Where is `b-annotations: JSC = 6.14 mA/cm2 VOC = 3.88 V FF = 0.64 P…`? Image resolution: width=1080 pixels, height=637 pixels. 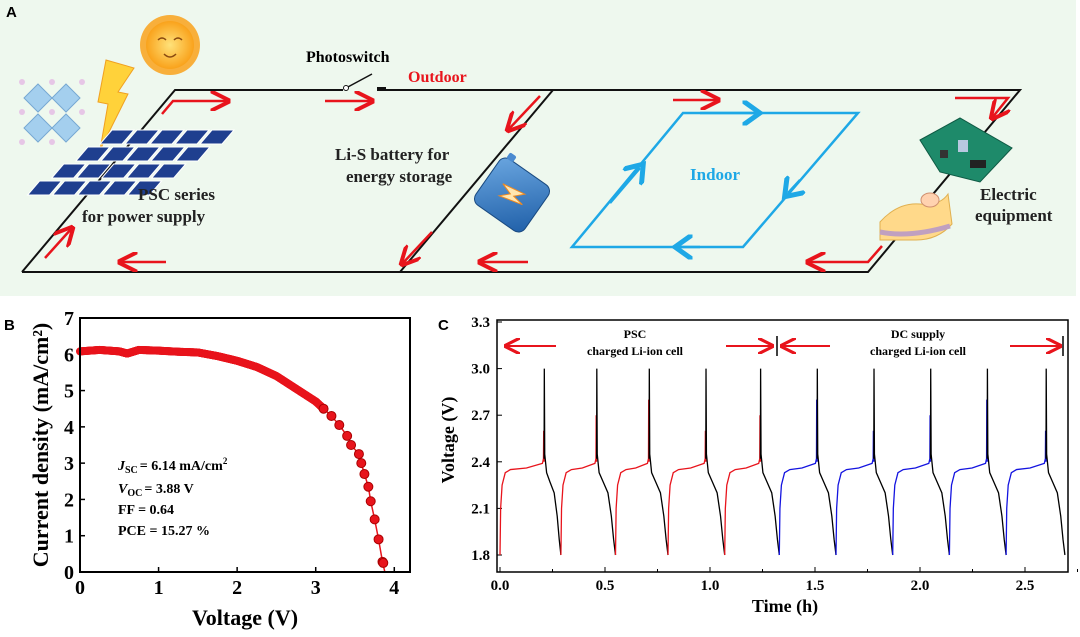 b-annotations: JSC = 6.14 mA/cm2 VOC = 3.88 V FF = 0.64 P… is located at coordinates (172, 497).